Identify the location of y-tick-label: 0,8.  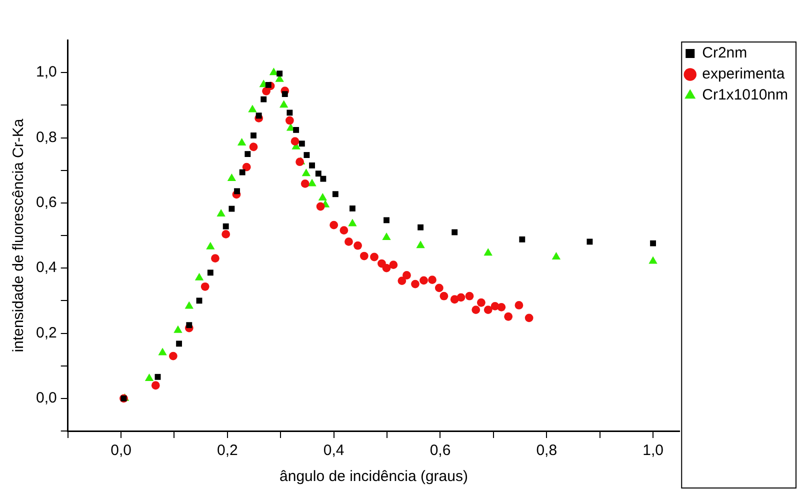
(46, 137).